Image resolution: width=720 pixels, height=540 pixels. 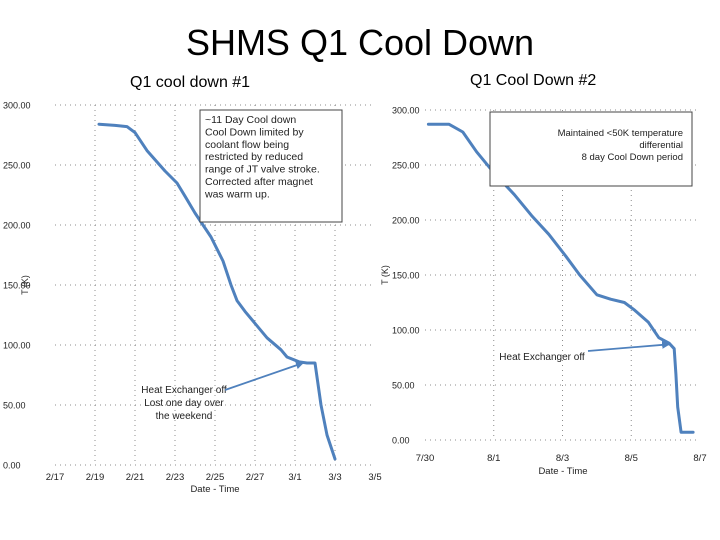 I want to click on chart1-annotation-arrow, so click(x=264, y=376).